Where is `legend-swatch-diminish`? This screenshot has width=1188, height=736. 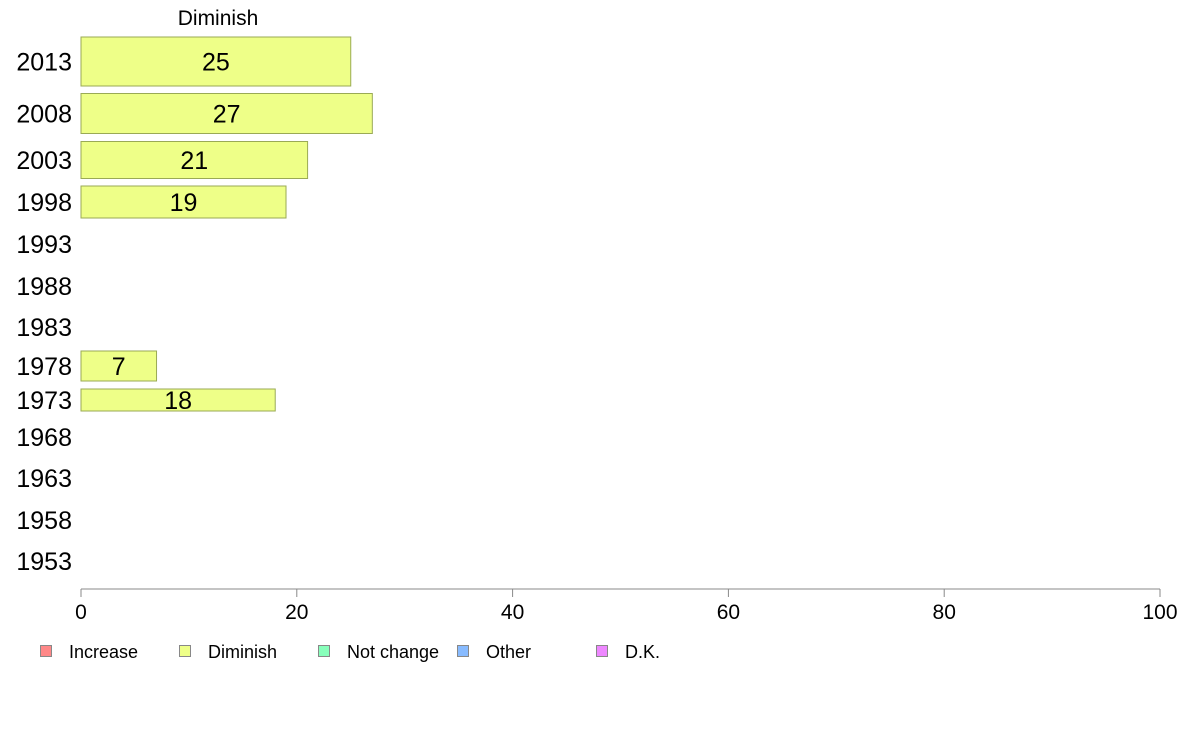
legend-swatch-diminish is located at coordinates (185, 651).